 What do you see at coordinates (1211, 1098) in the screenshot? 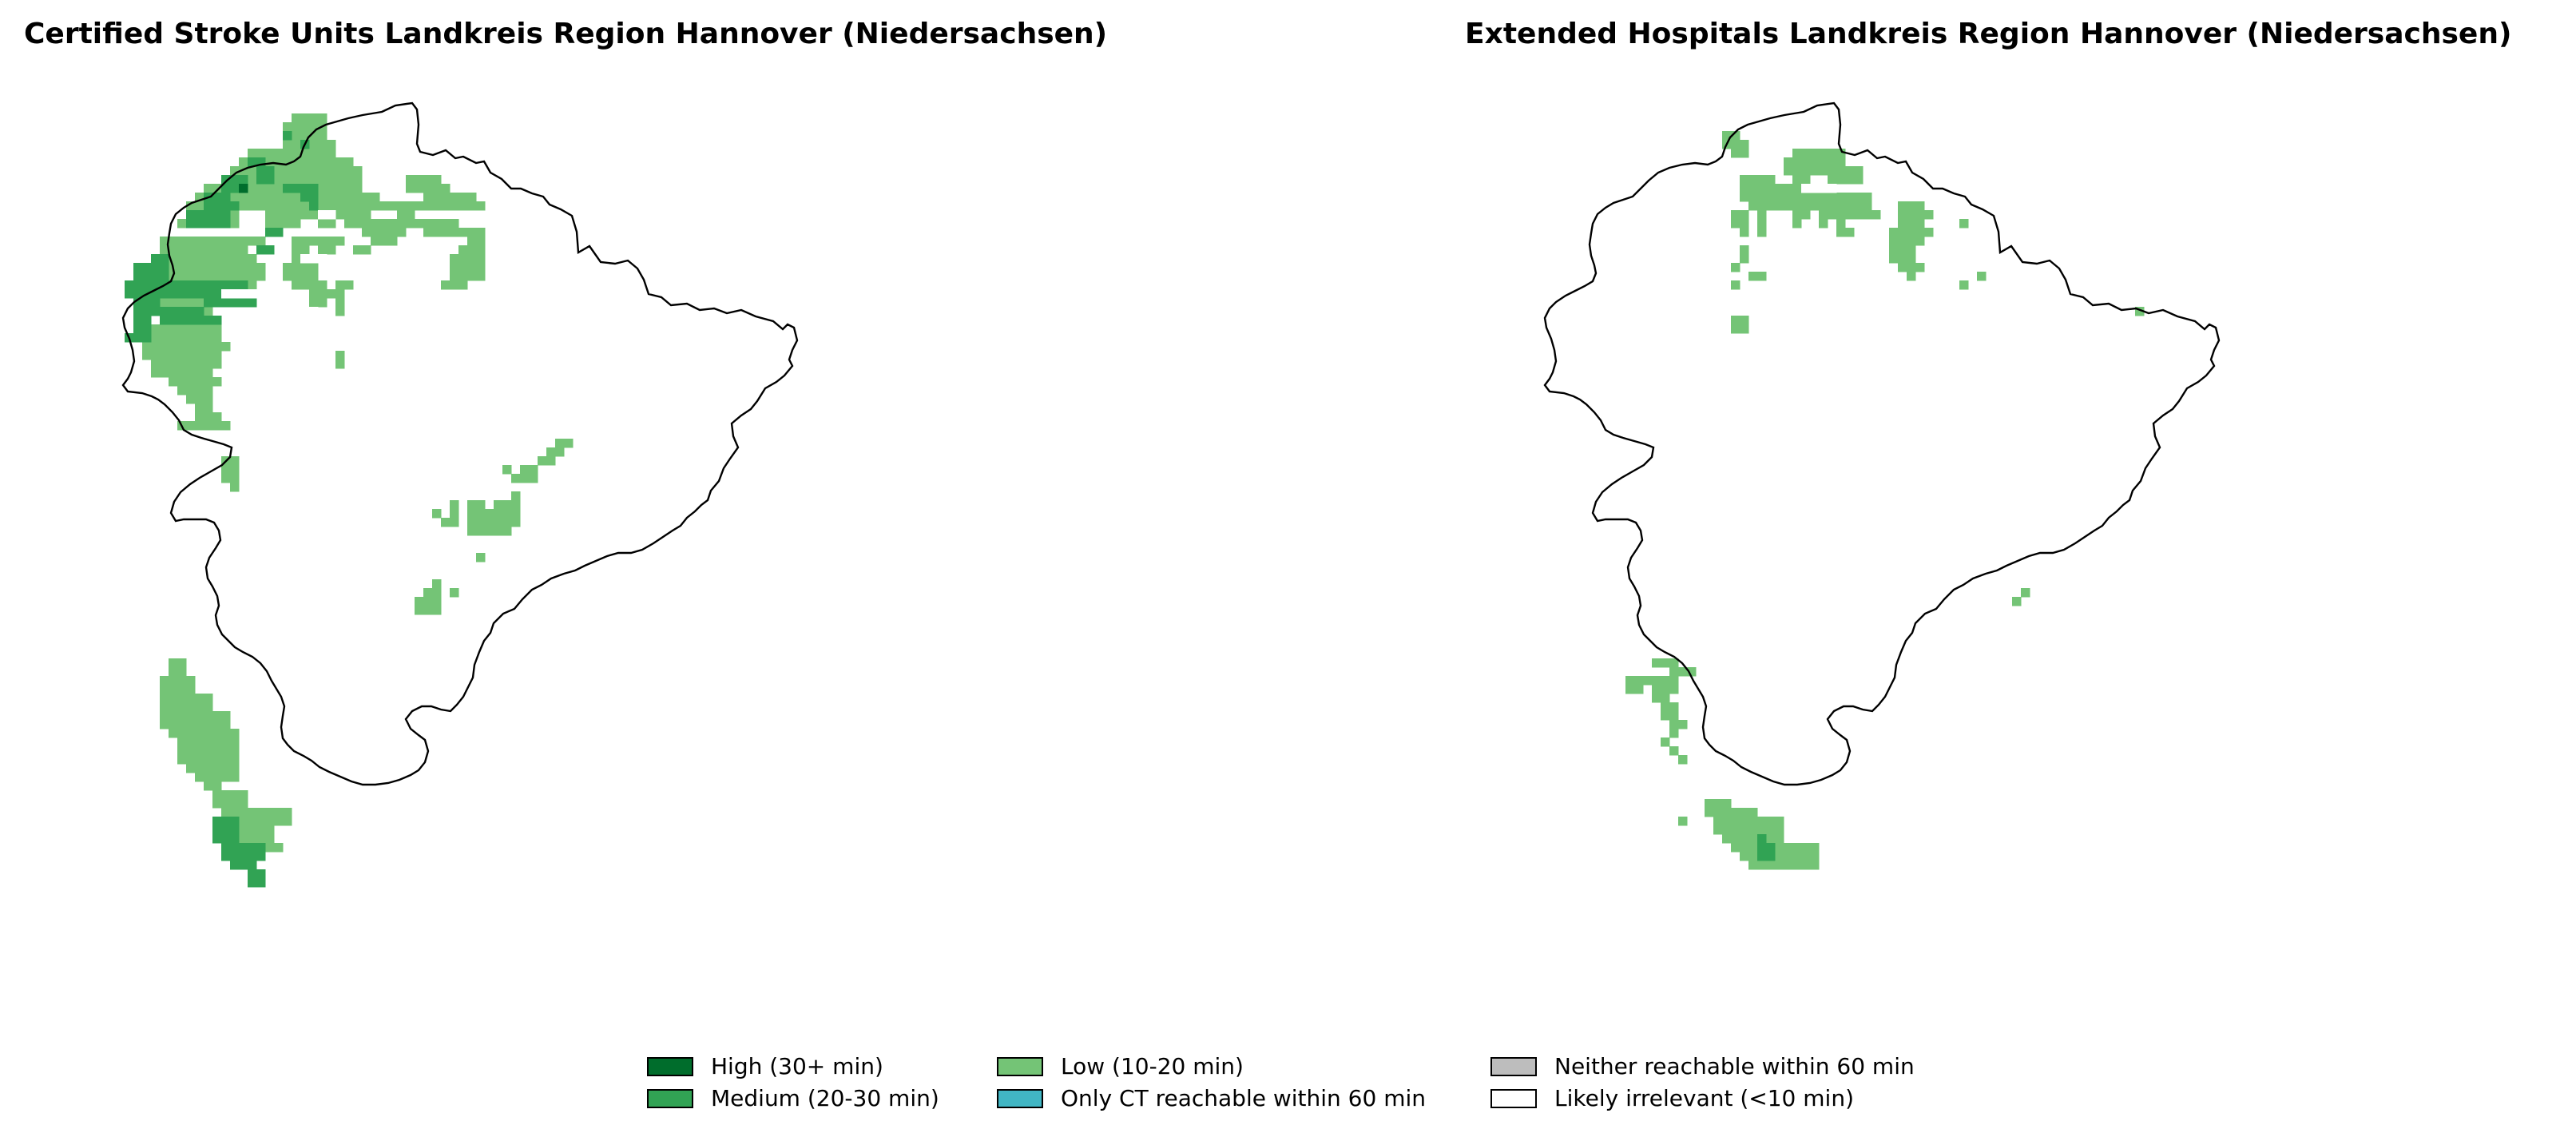
I see `legend-item-only-ct: Only CT reachable within 60 min` at bounding box center [1211, 1098].